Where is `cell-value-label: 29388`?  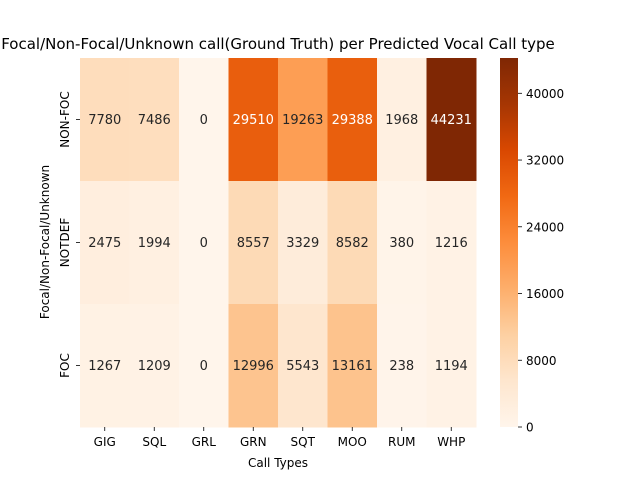
cell-value-label: 29388 is located at coordinates (352, 120).